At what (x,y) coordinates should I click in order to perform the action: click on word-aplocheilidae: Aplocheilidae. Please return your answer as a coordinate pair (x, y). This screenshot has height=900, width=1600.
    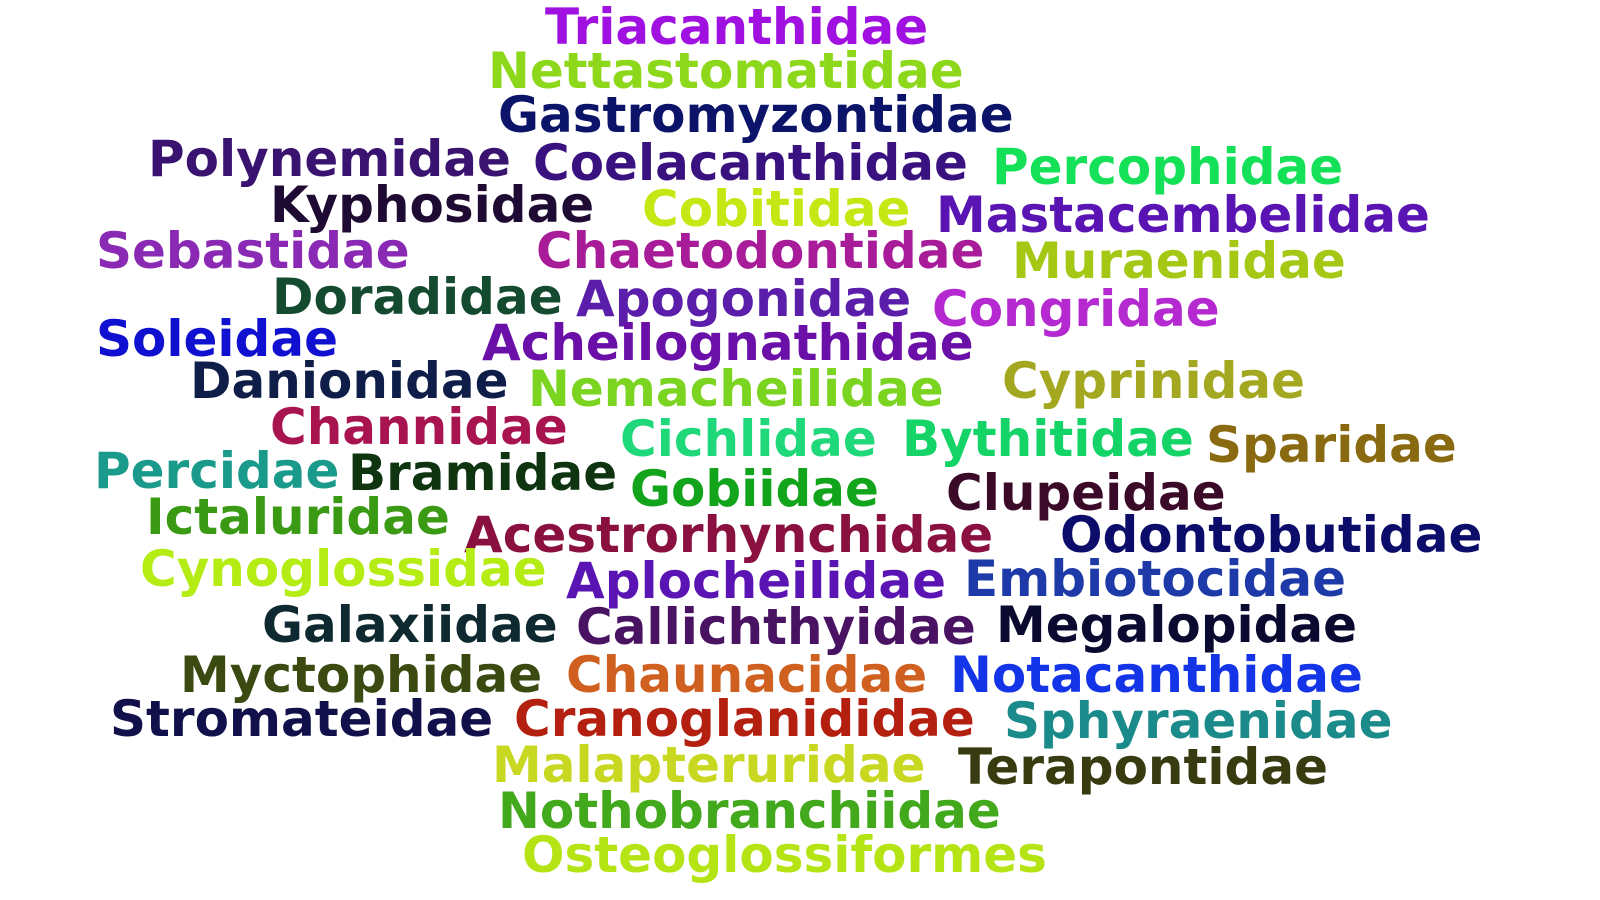
    Looking at the image, I should click on (756, 581).